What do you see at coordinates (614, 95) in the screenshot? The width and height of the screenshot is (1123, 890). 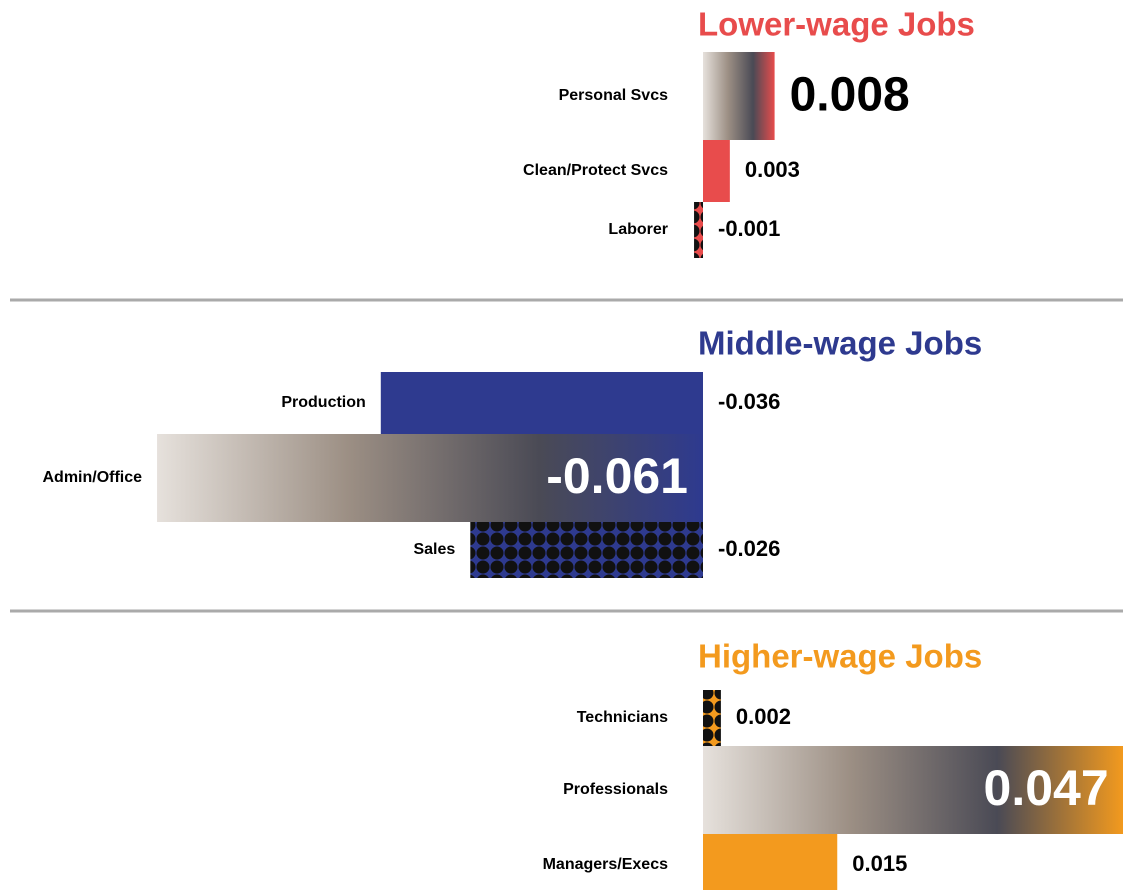 I see `category-label: Personal Svcs` at bounding box center [614, 95].